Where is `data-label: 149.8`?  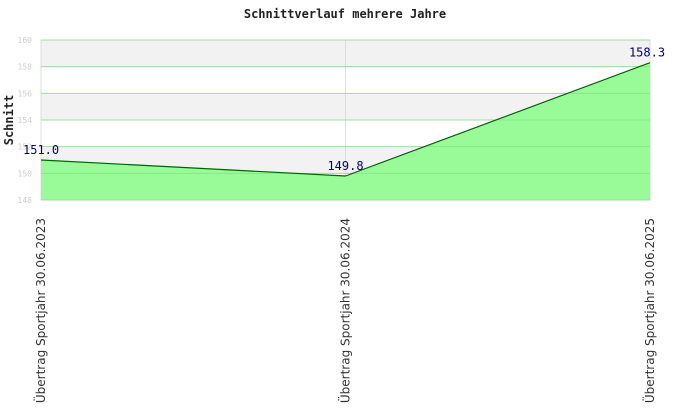 data-label: 149.8 is located at coordinates (345, 166).